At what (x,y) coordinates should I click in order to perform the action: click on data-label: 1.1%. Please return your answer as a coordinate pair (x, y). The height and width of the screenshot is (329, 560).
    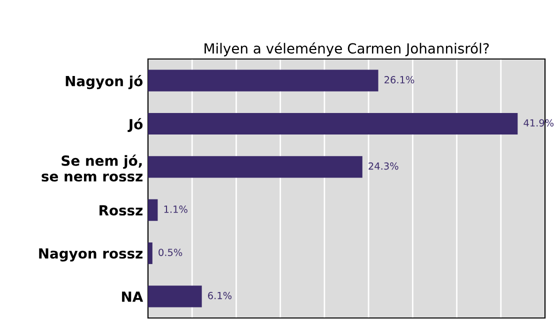
    Looking at the image, I should click on (176, 209).